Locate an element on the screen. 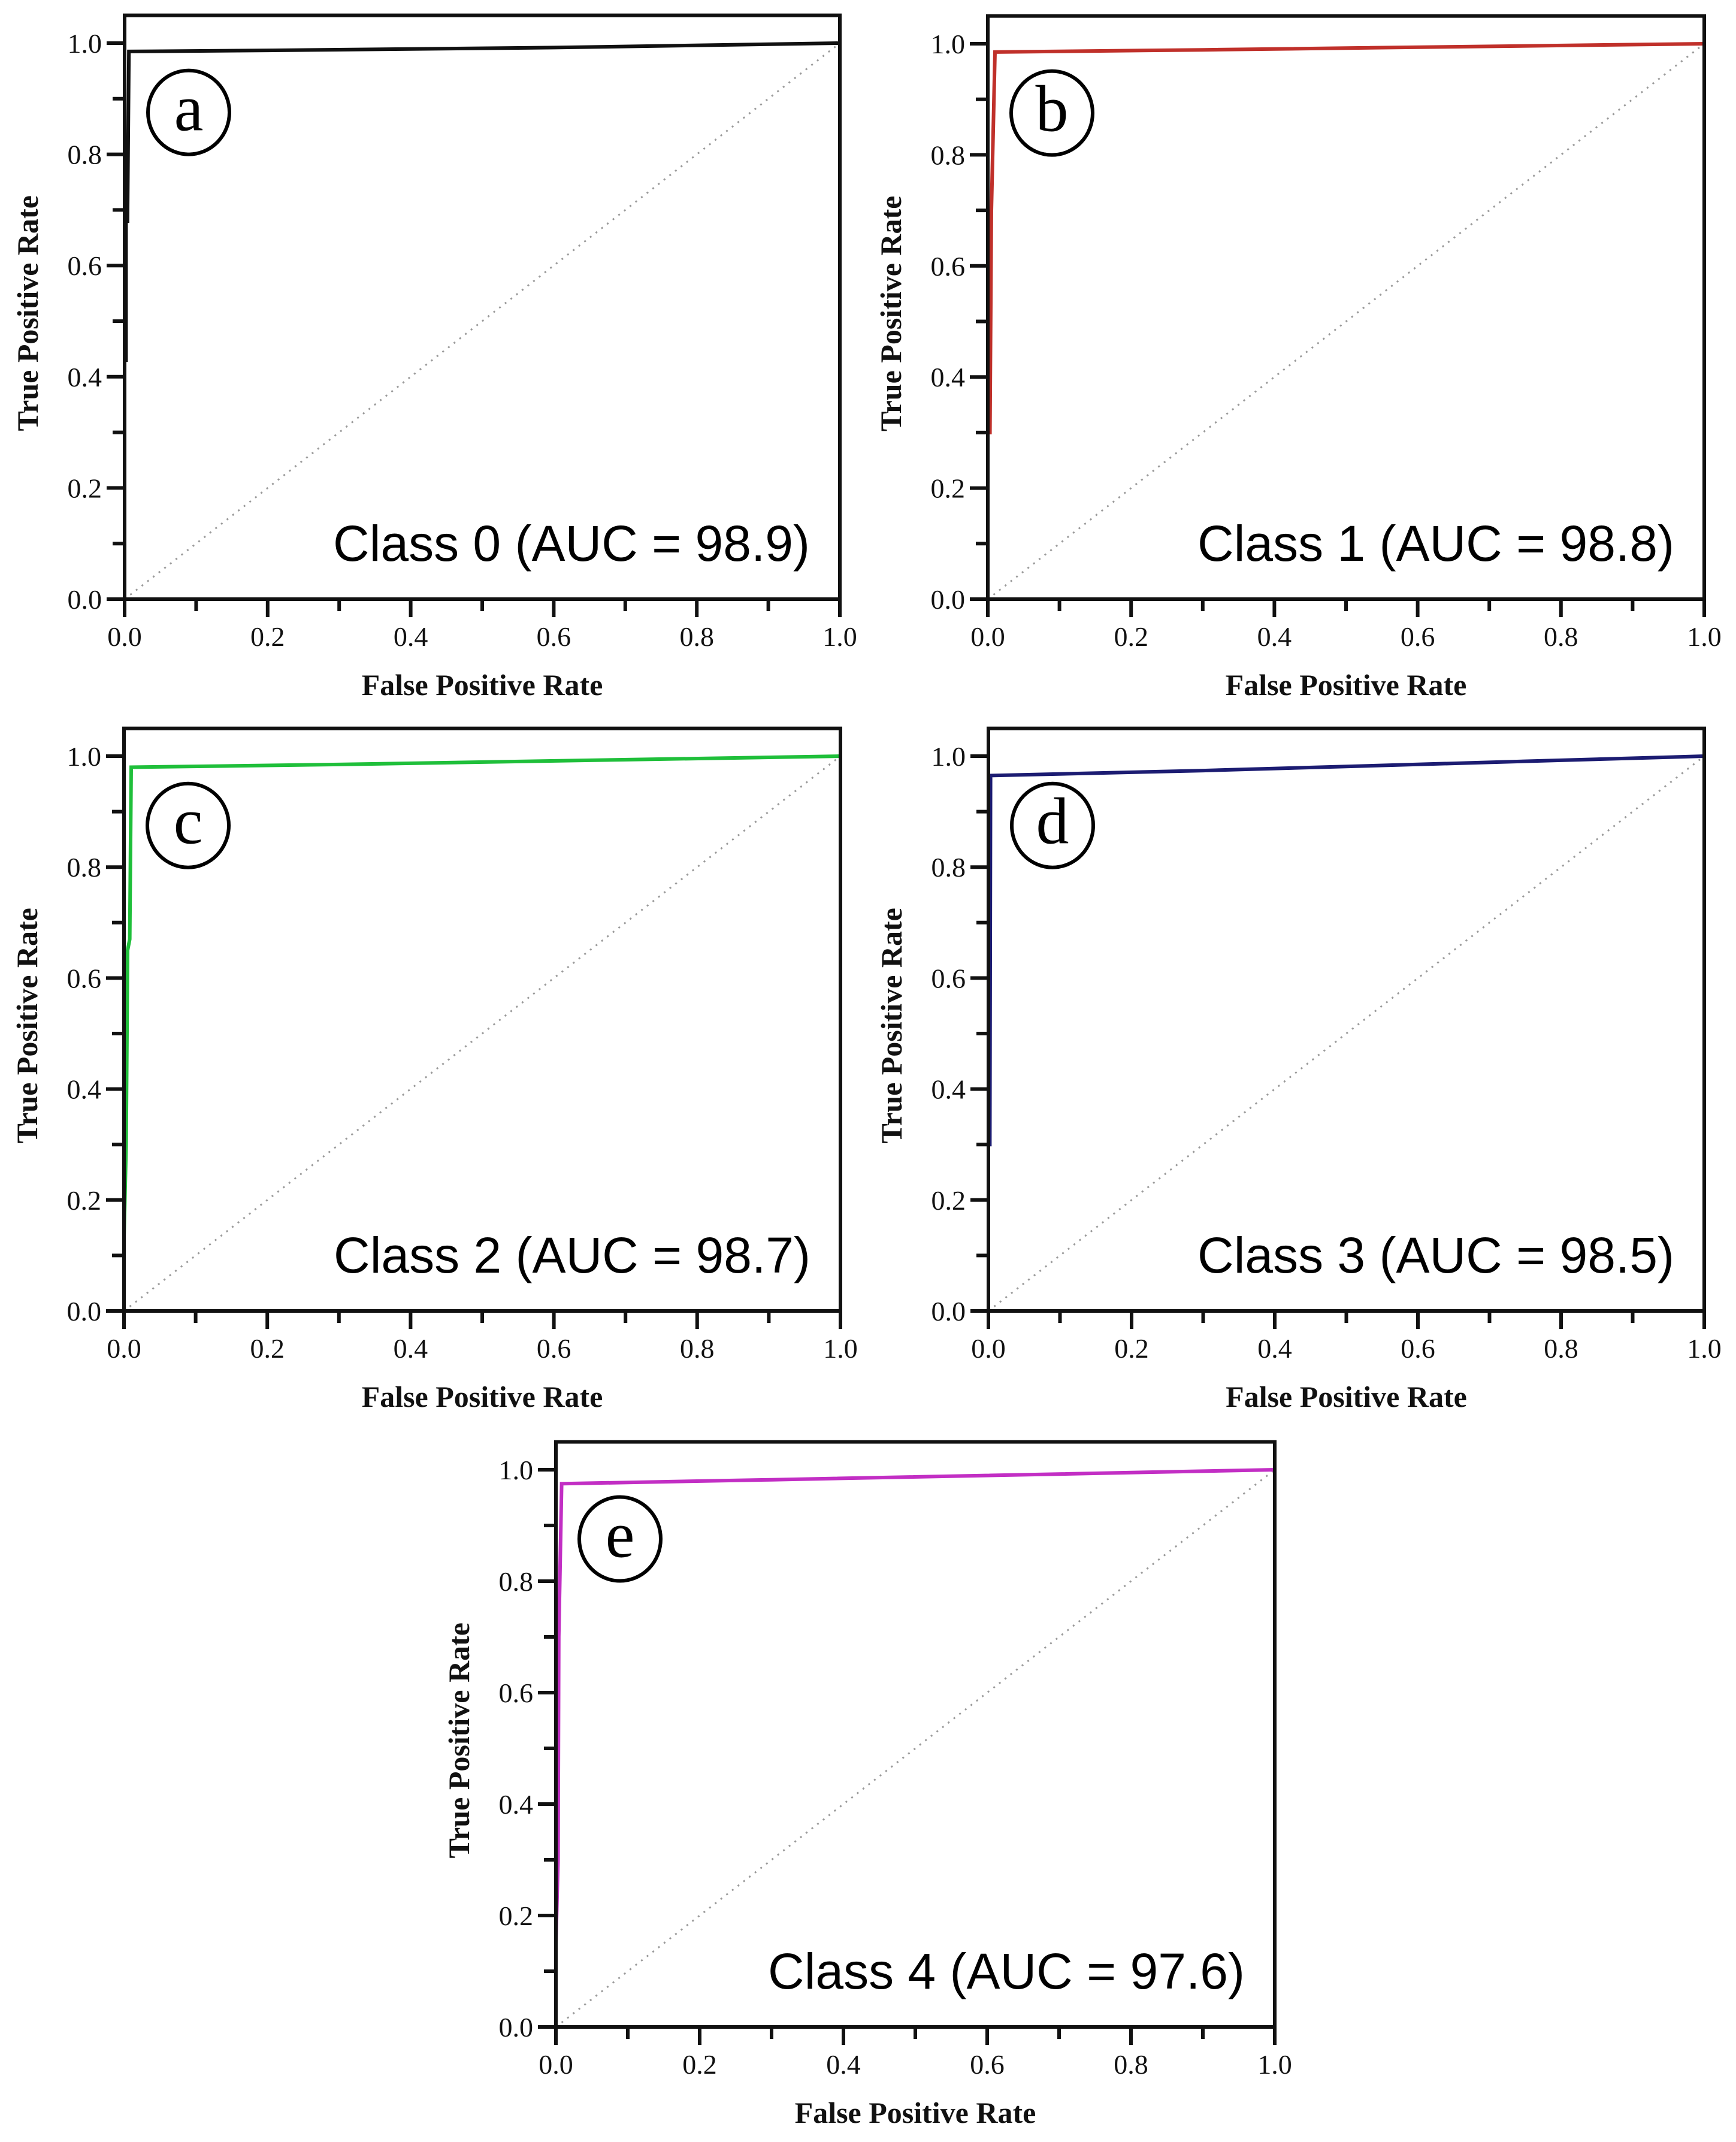  panel-label-letter: d is located at coordinates (1052, 821).